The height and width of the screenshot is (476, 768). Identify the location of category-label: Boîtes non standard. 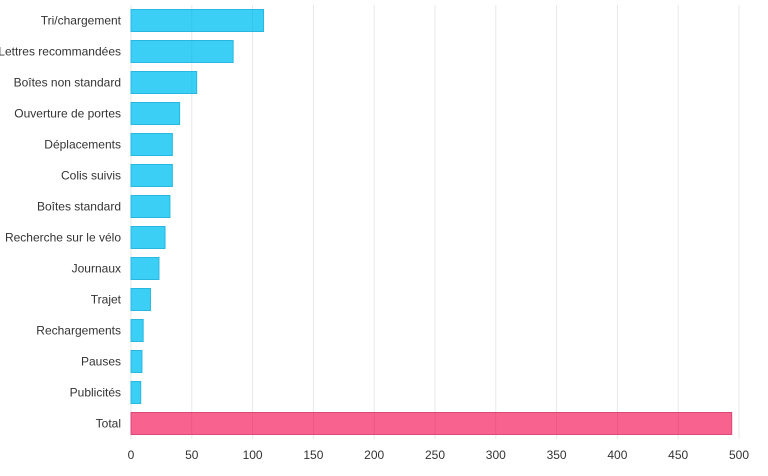
(67, 83).